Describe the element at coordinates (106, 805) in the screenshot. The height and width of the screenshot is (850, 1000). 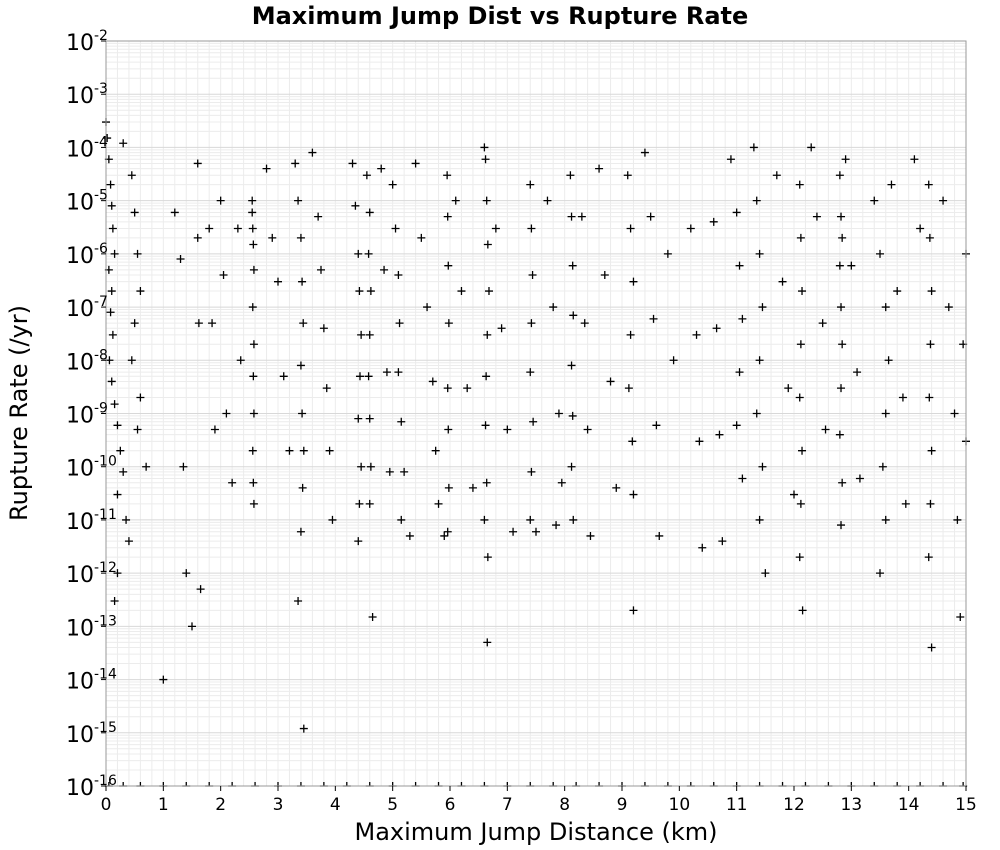
I see `x-tick-label: 0` at that location.